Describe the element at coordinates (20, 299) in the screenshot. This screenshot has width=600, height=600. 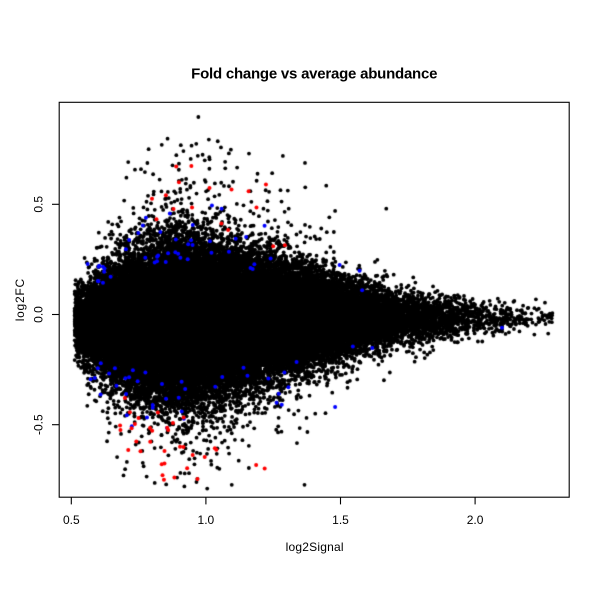
I see `svg-text: log2FC` at that location.